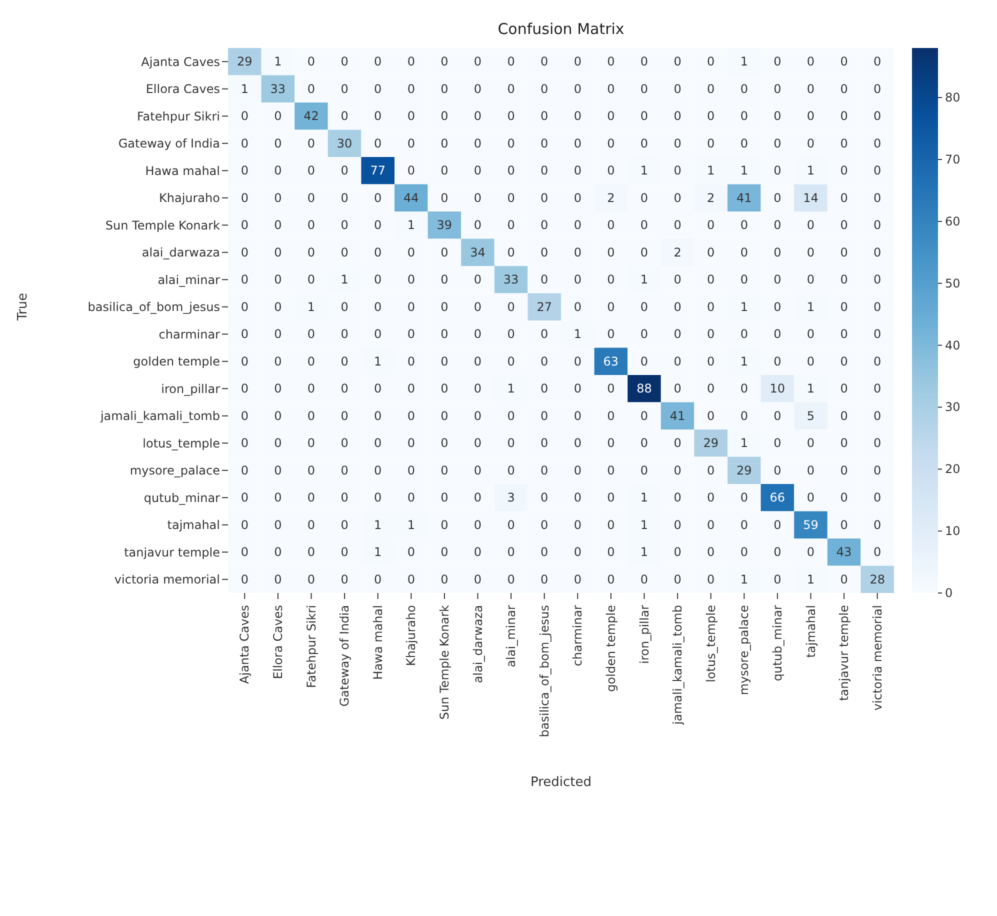 The width and height of the screenshot is (997, 916). I want to click on x-axis-title: Predicted, so click(561, 782).